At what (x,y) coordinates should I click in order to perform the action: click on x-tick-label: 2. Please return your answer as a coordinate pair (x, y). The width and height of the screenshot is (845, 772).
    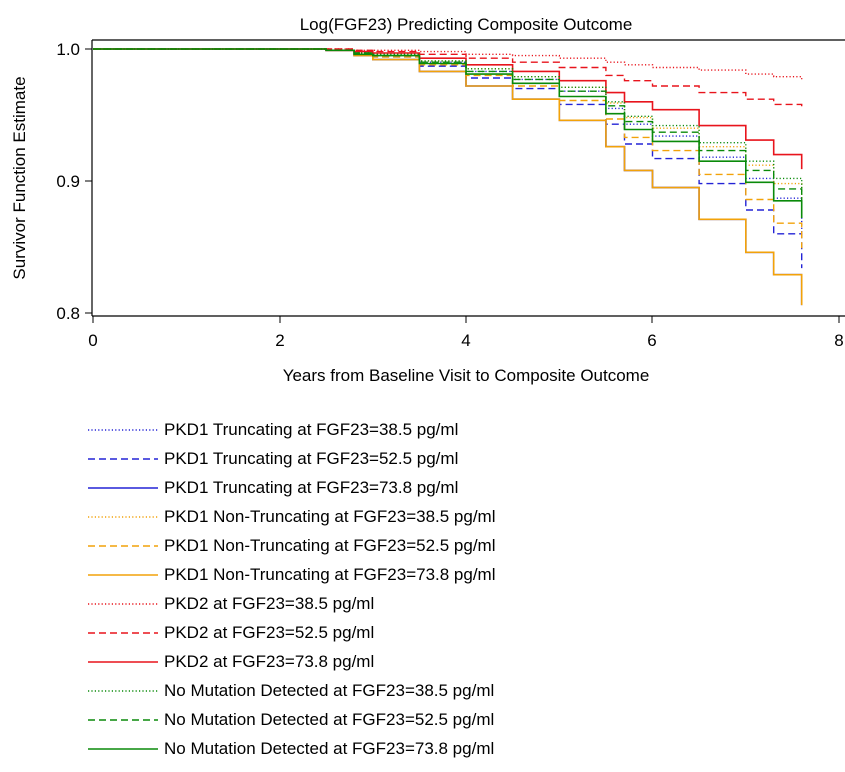
    Looking at the image, I should click on (279, 340).